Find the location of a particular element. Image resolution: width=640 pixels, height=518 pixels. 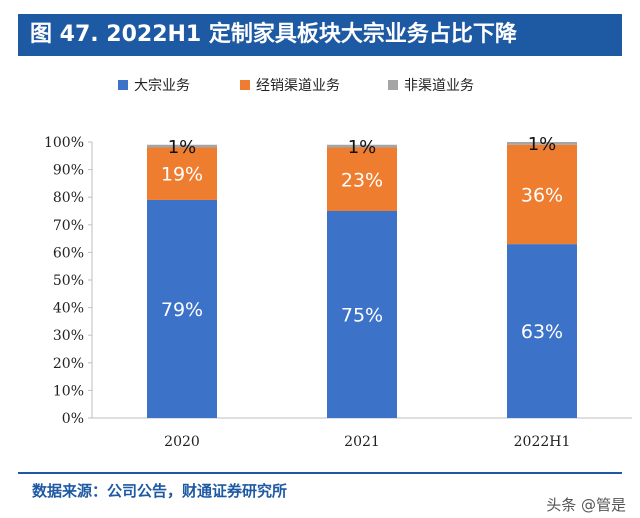

legend: 大宗业务 经销渠道业务 非渠道业务 is located at coordinates (320, 85).